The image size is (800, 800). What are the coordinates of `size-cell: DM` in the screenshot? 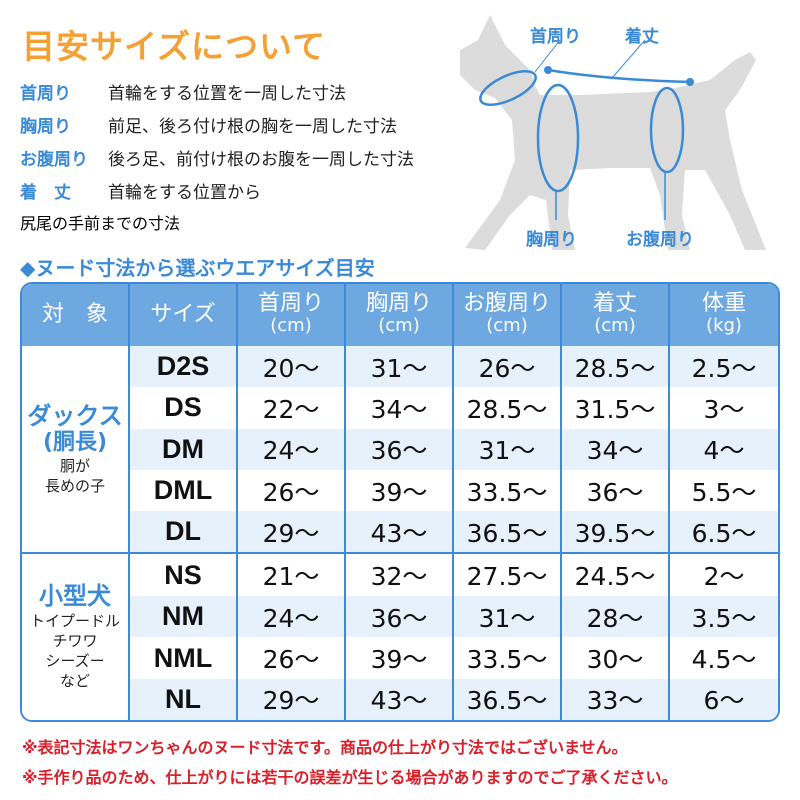 It's located at (184, 449).